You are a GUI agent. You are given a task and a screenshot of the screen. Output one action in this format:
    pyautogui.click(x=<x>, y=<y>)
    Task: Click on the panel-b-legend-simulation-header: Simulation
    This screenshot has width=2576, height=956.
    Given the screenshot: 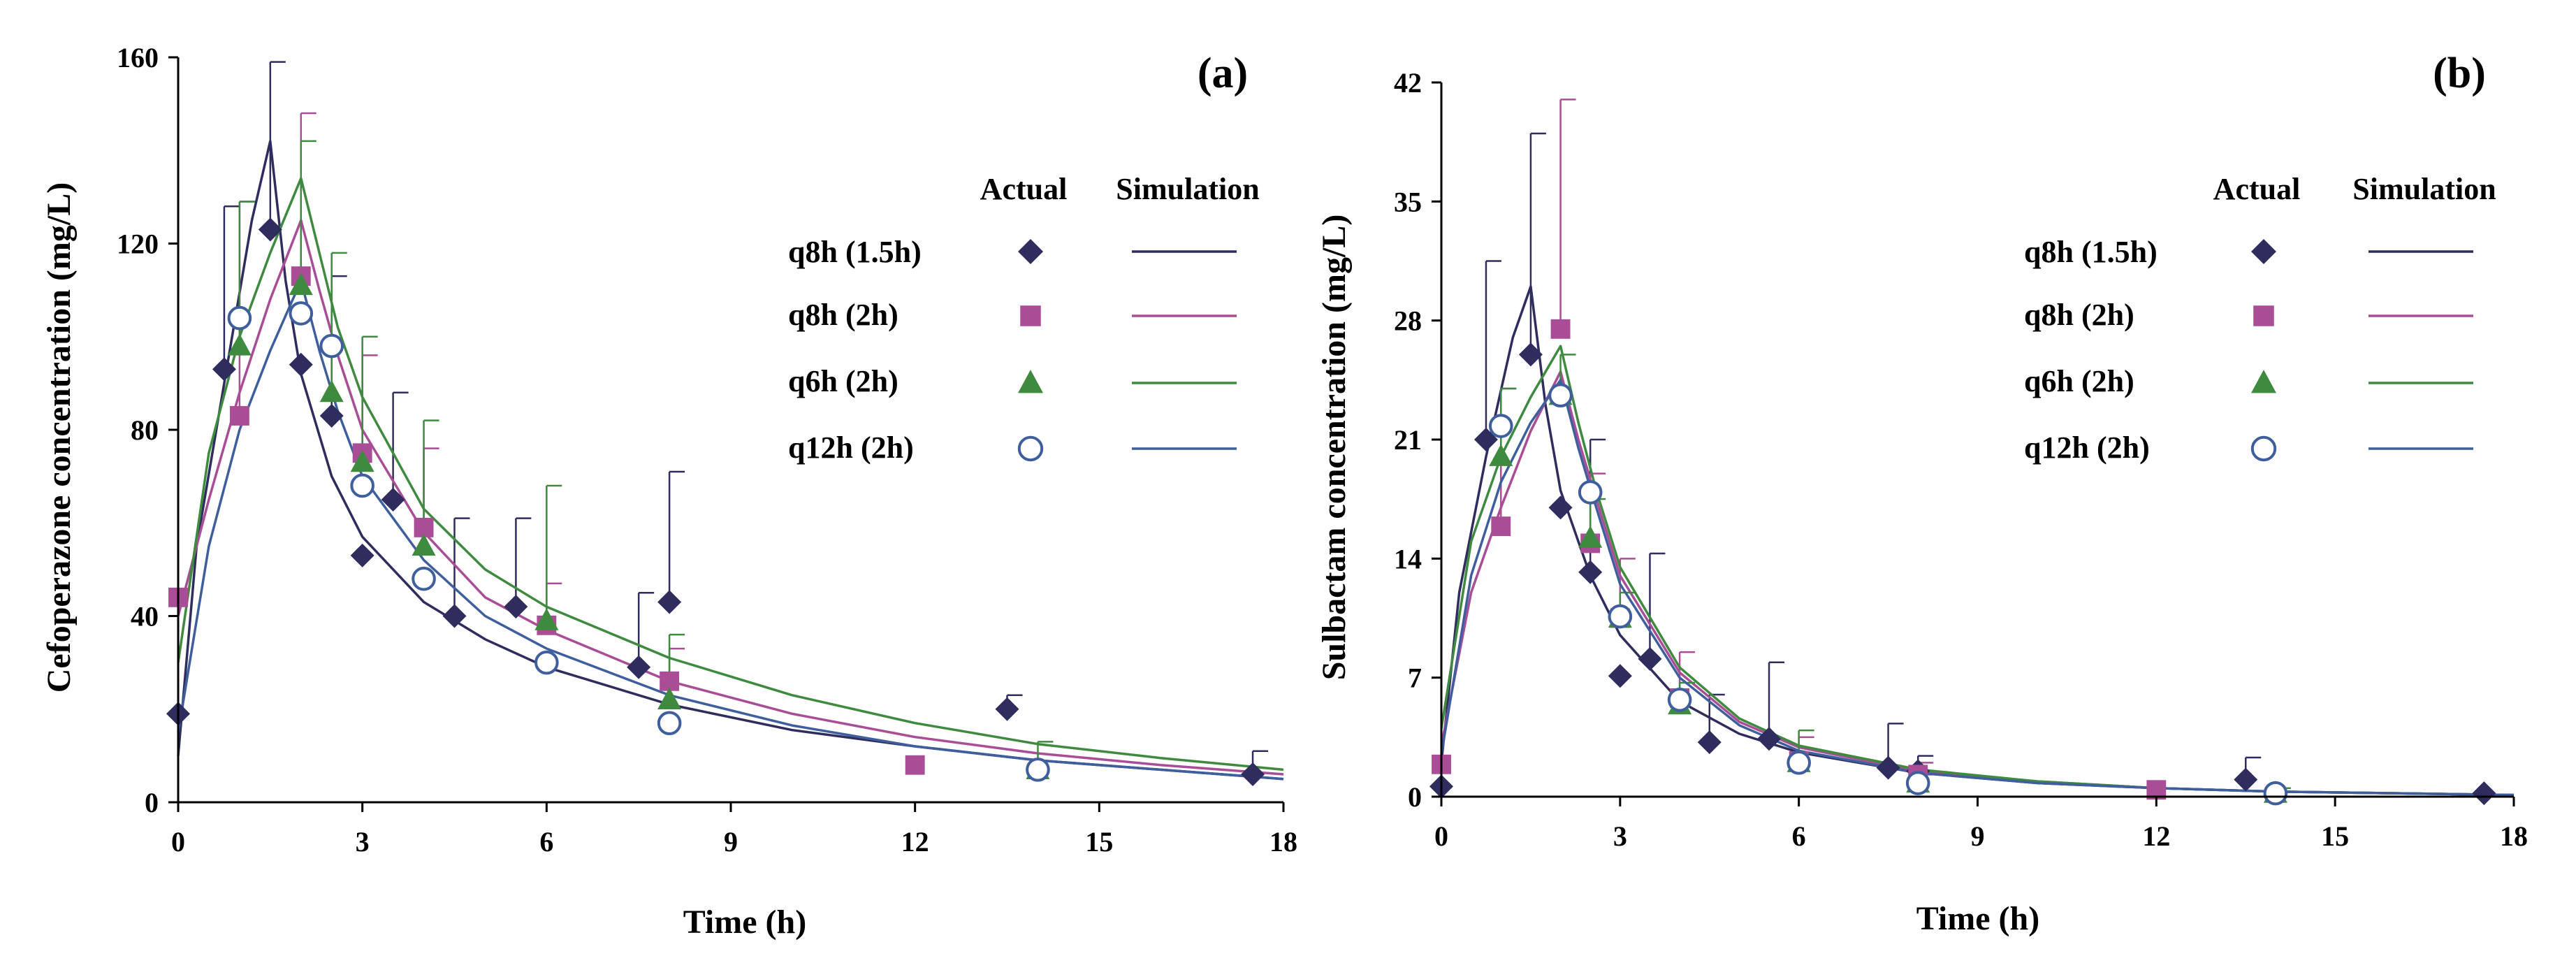 What is the action you would take?
    pyautogui.click(x=2424, y=189)
    